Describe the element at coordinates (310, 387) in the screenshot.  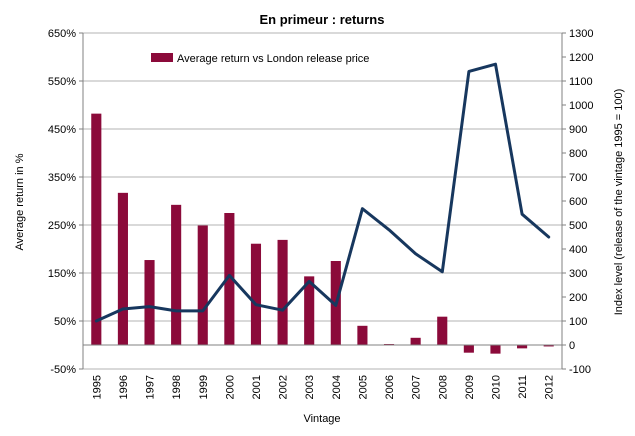
I see `x-tick-label: 2003` at that location.